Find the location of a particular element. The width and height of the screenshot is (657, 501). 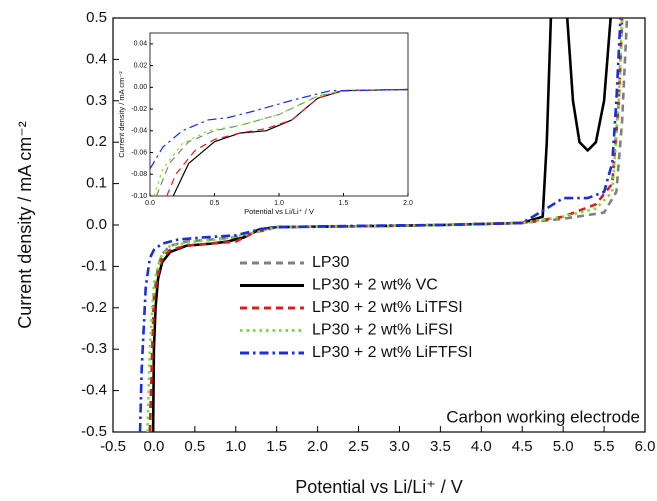

legend-label: LP30 + 2 wt% LiTFSI is located at coordinates (387, 307).